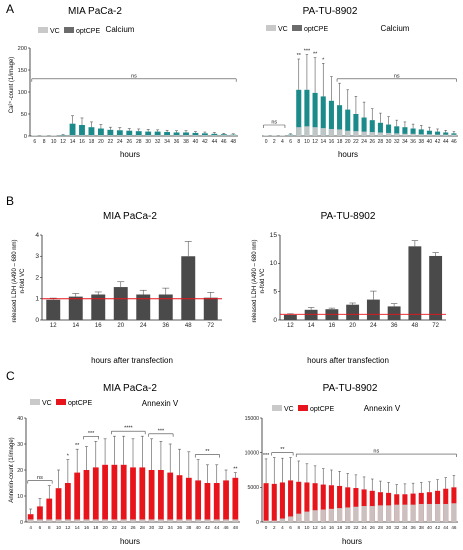  Describe the element at coordinates (266, 527) in the screenshot. I see `chart-c2-xtick-label: 0` at that location.